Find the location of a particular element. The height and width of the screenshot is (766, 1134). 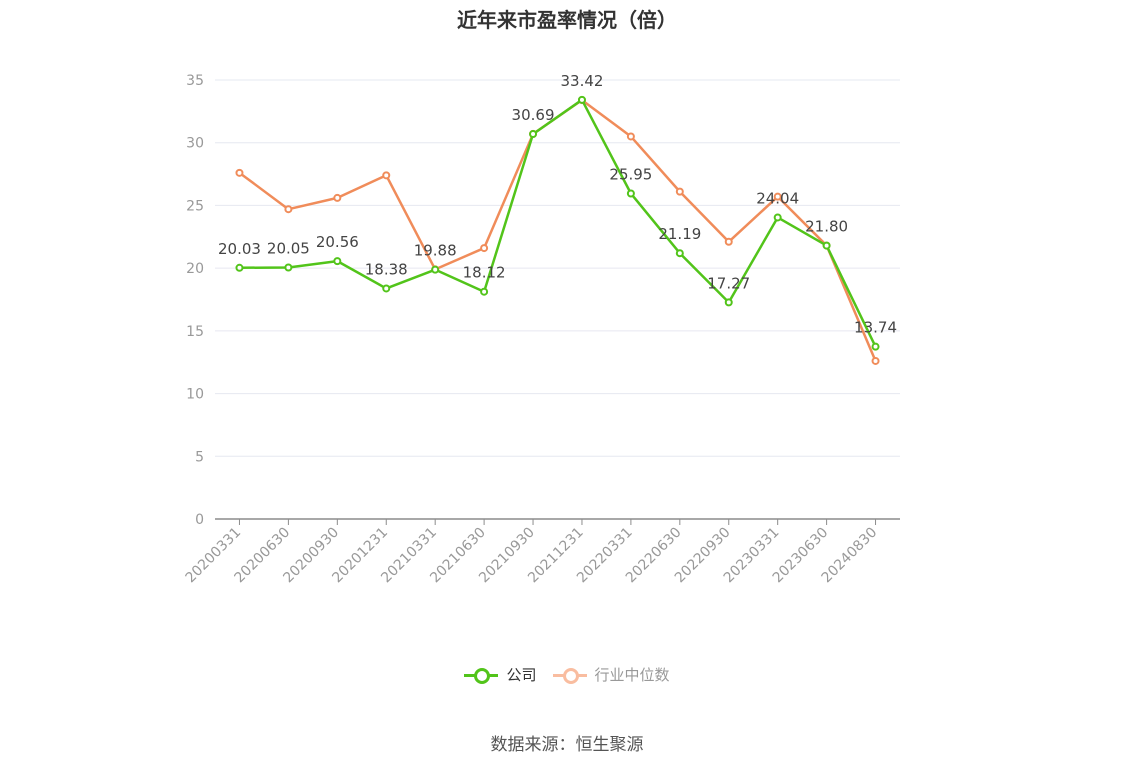

data-label: 24.04 is located at coordinates (777, 198).